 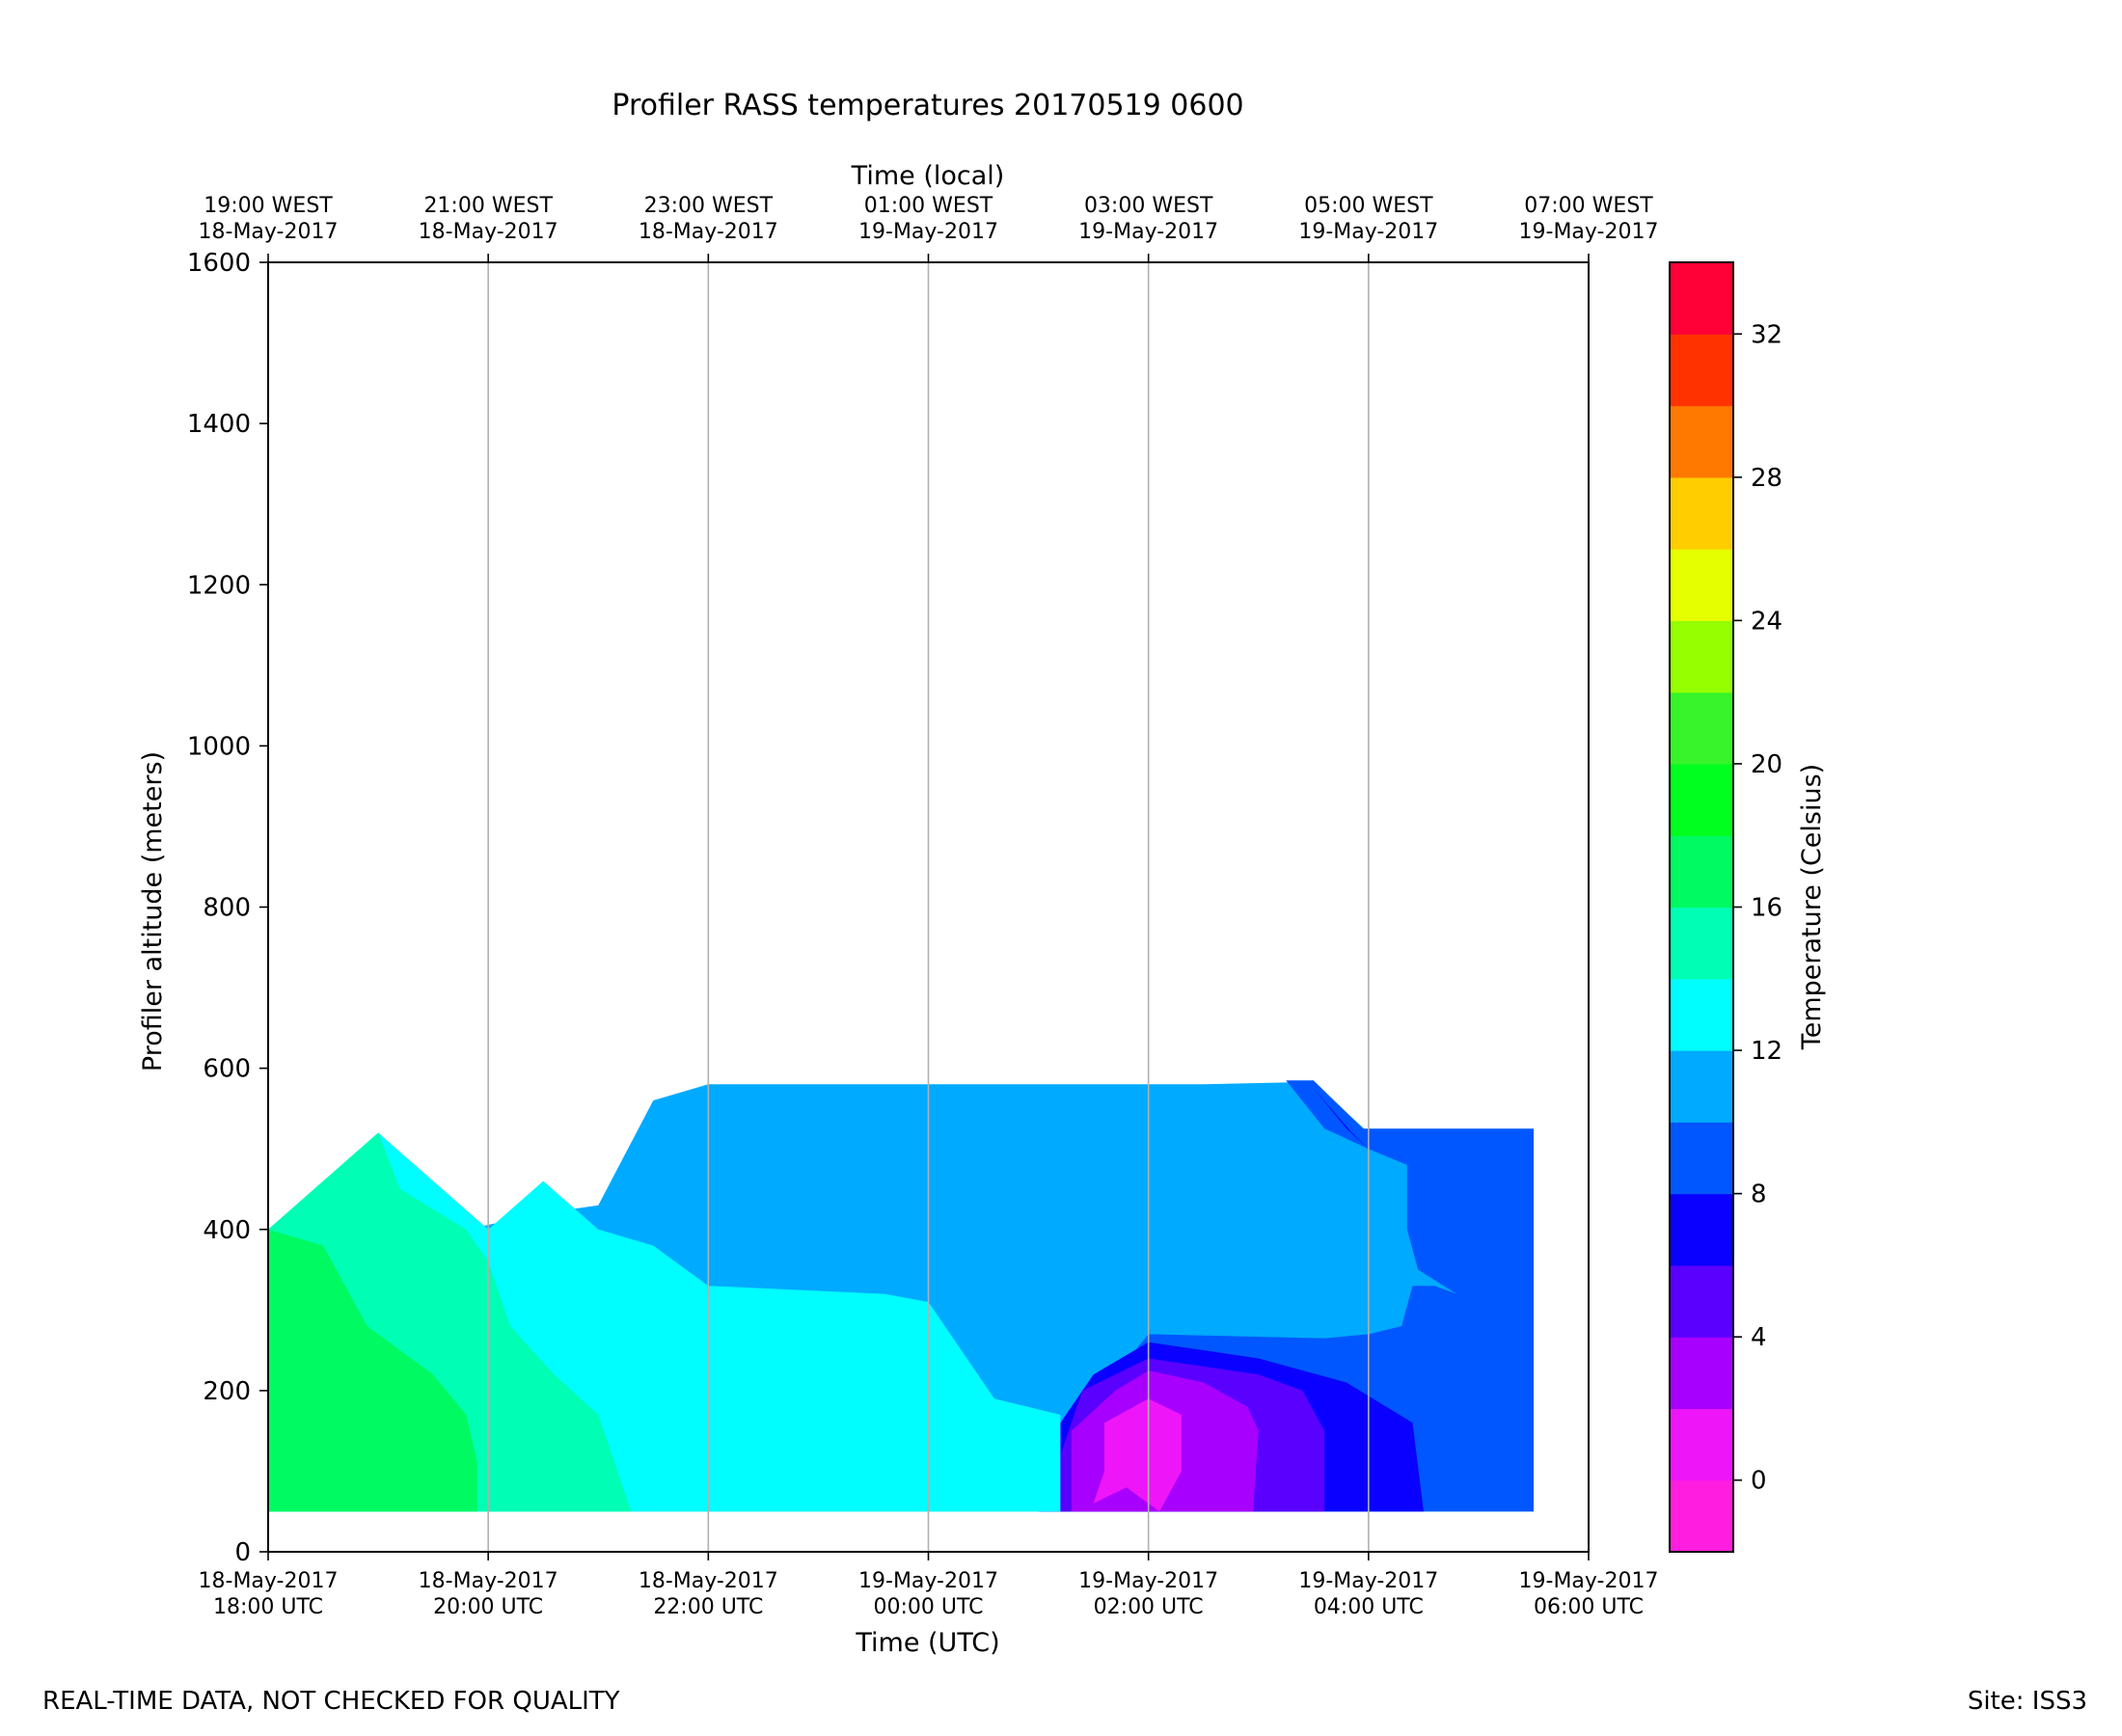 What do you see at coordinates (928, 1607) in the screenshot?
I see `x-tick-label-time: 00:00 UTC` at bounding box center [928, 1607].